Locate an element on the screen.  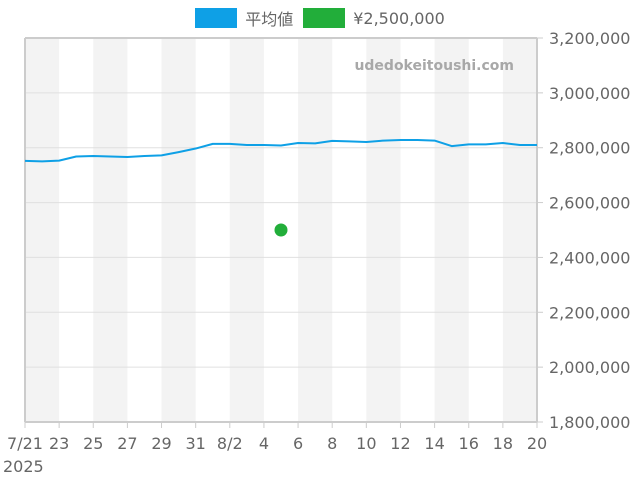
x-tick-label: 8 is located at coordinates (332, 443).